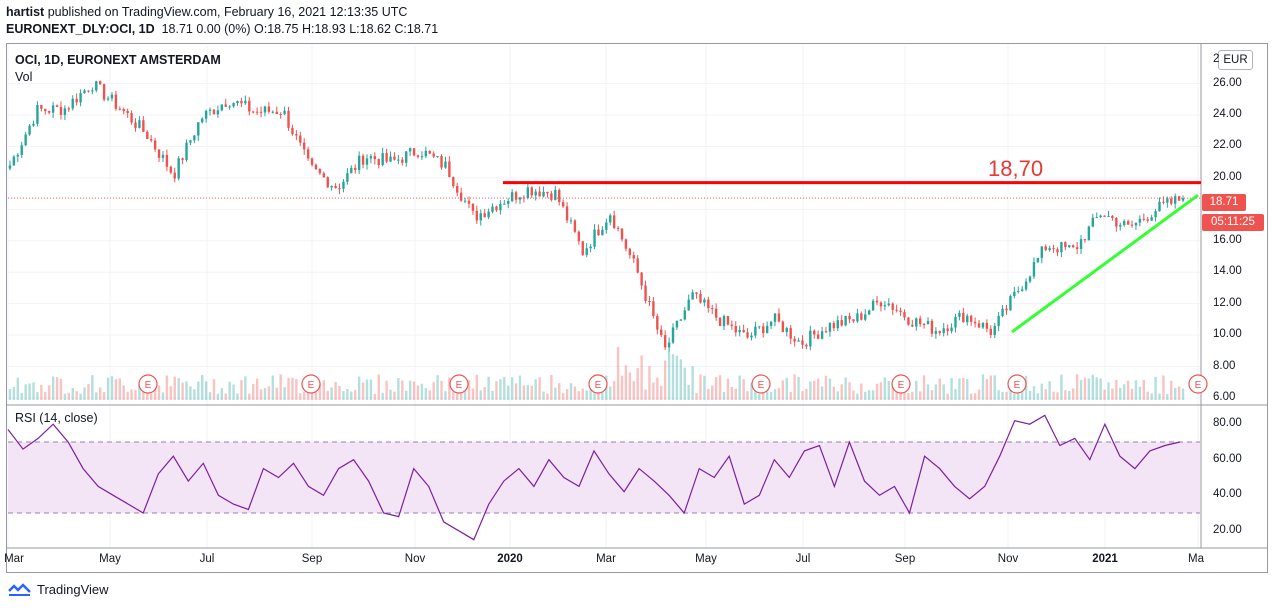 This screenshot has height=610, width=1274. What do you see at coordinates (118, 60) in the screenshot?
I see `chart-legend-title: OCI, 1D, EURONEXT AMSTERDAM` at bounding box center [118, 60].